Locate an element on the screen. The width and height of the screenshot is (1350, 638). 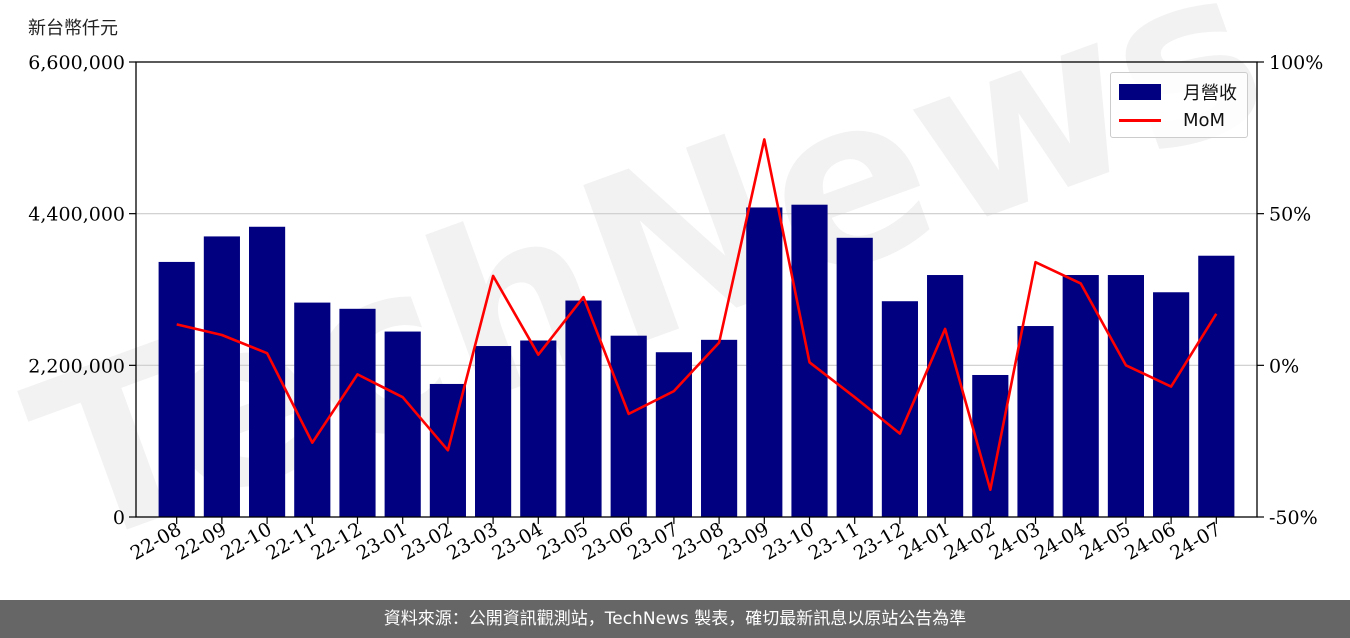
right-tick-label-1: 0% is located at coordinates (1284, 366).